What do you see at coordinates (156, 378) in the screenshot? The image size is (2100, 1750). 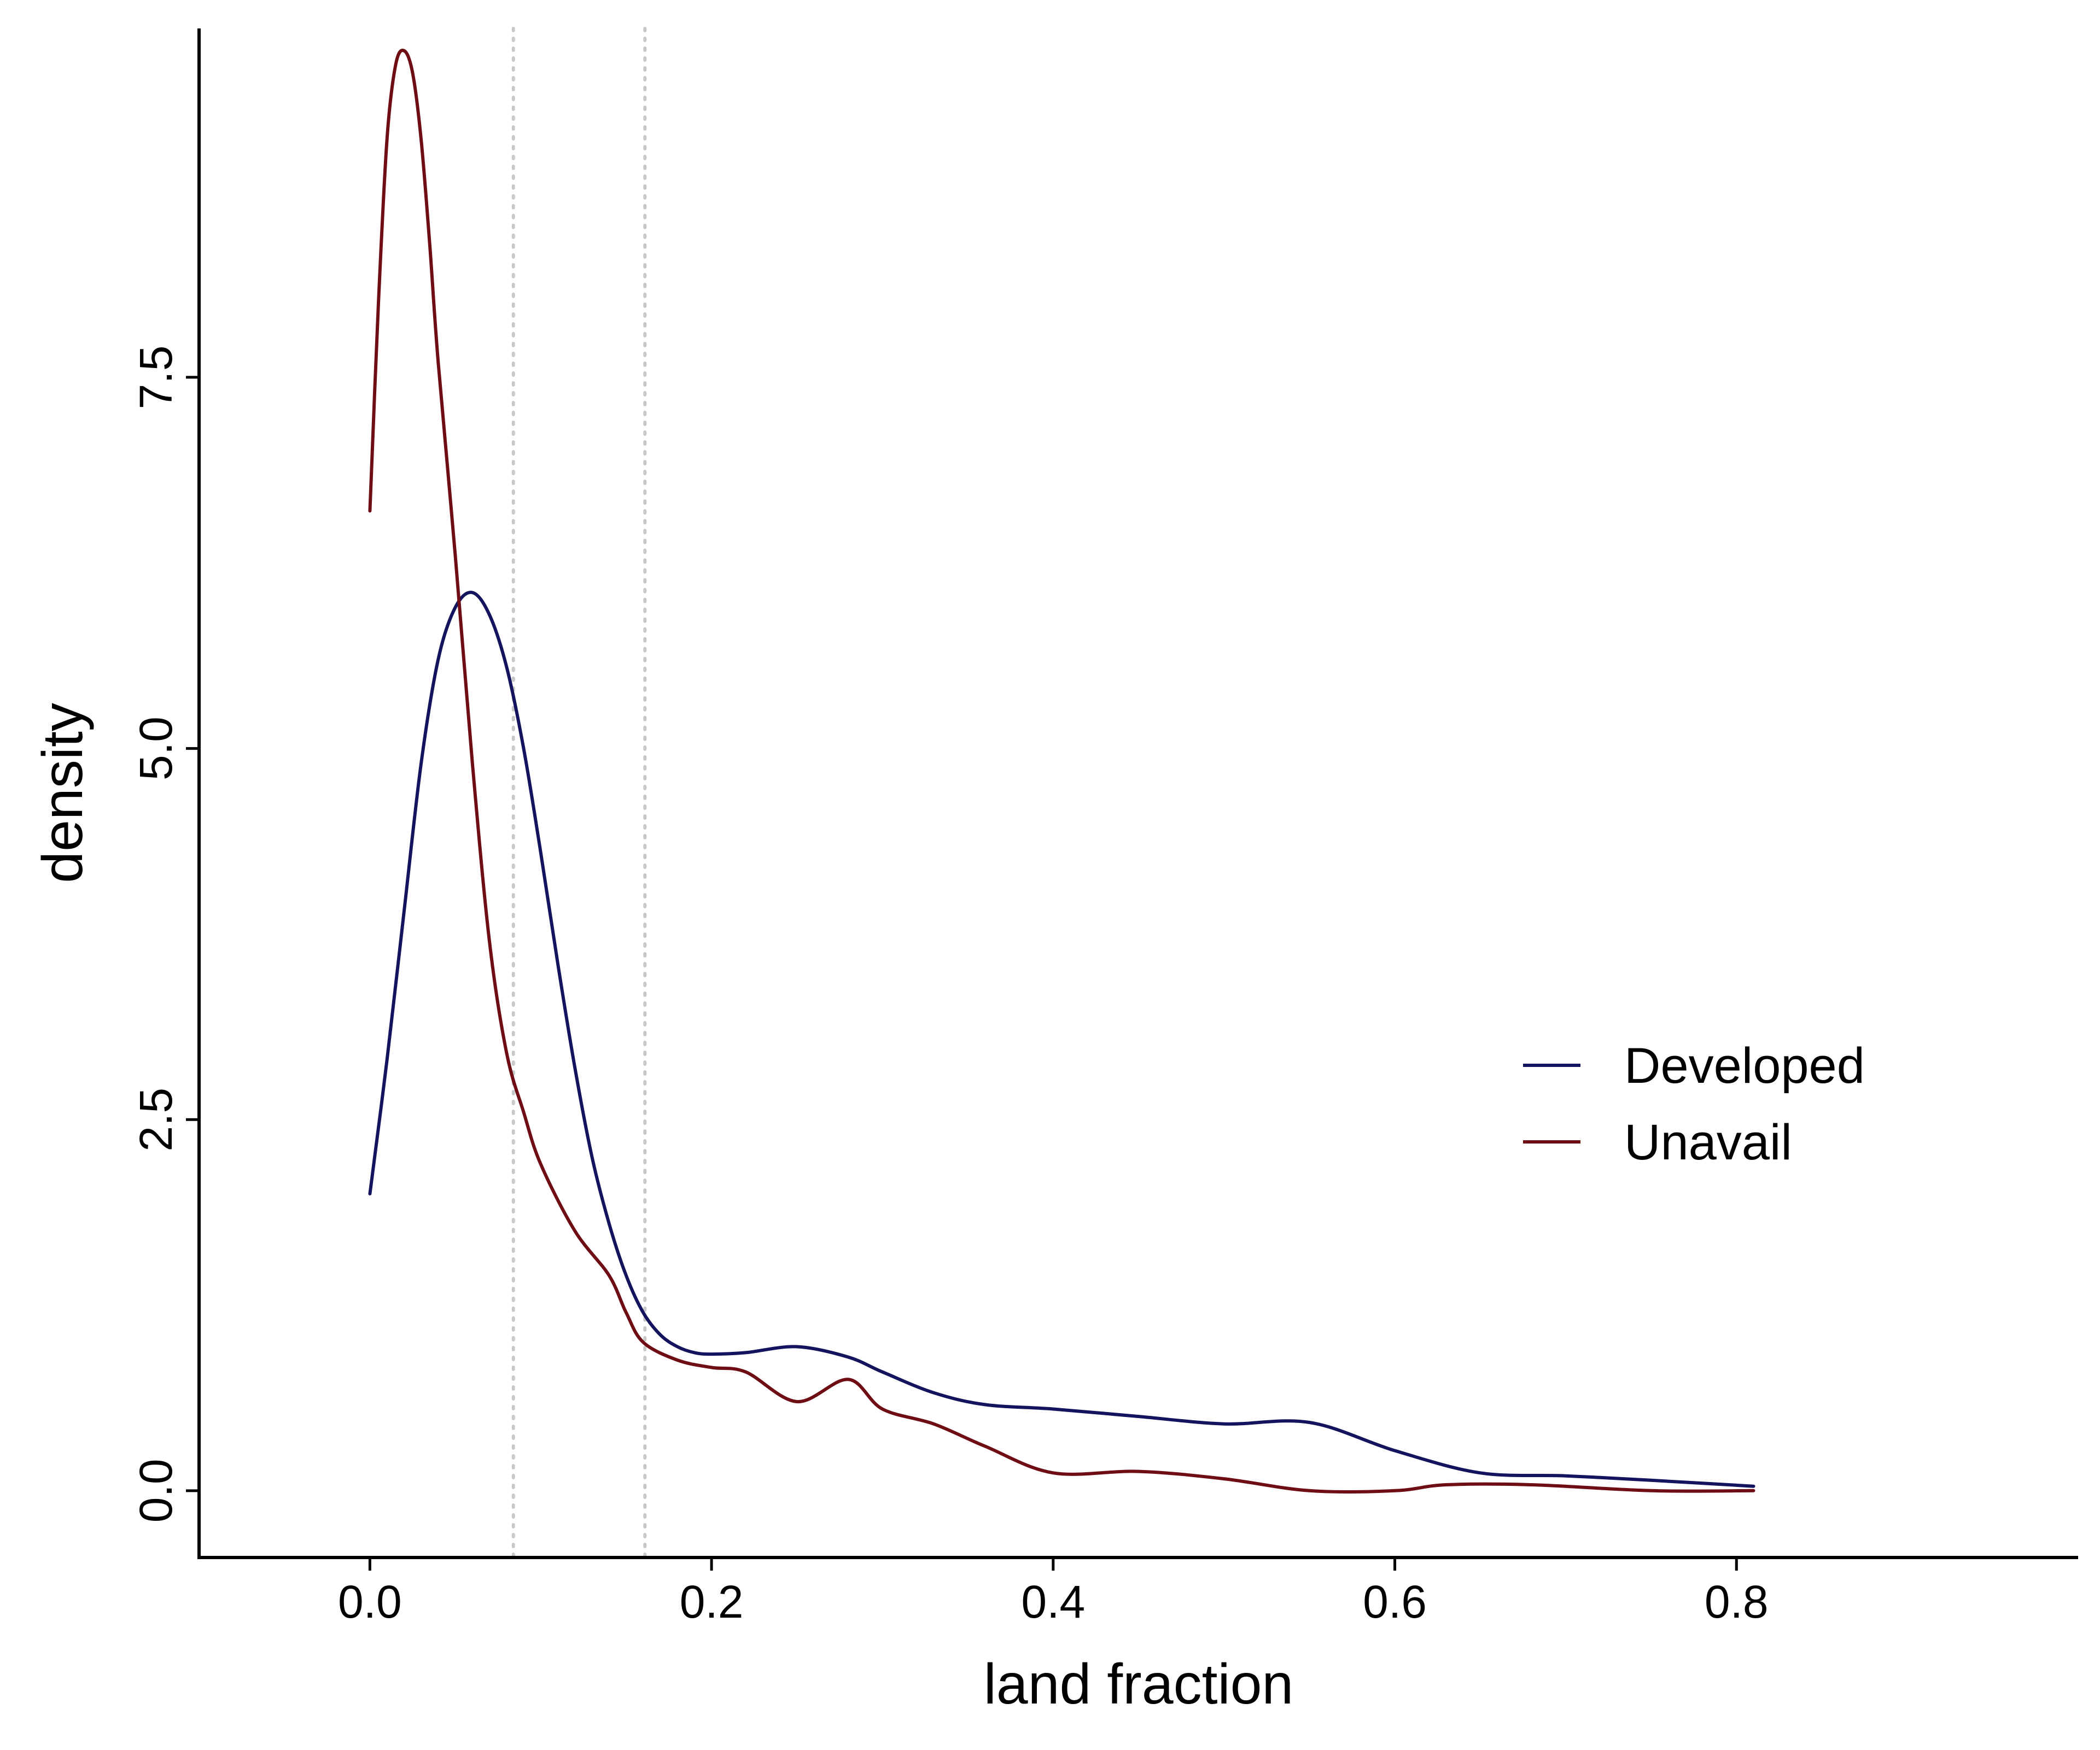 I see `y-tick-label: 7.5` at bounding box center [156, 378].